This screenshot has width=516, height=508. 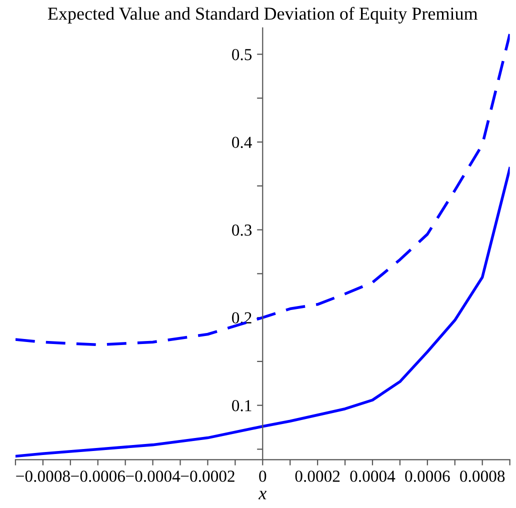 I want to click on y-tick-label: 0.4, so click(x=242, y=142).